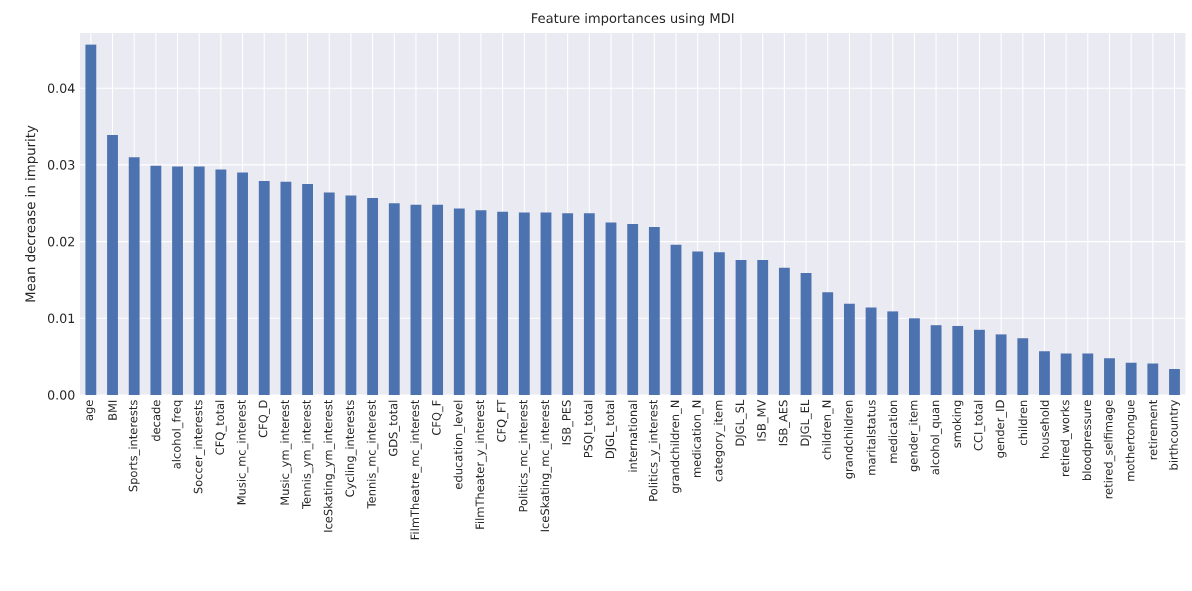 The height and width of the screenshot is (591, 1192). What do you see at coordinates (589, 429) in the screenshot?
I see `x-tick-label: PSQI_total` at bounding box center [589, 429].